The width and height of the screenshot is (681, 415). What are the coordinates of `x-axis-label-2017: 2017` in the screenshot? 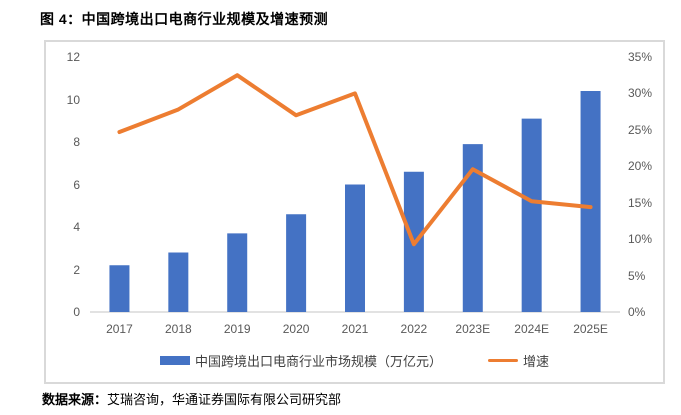 It's located at (119, 329).